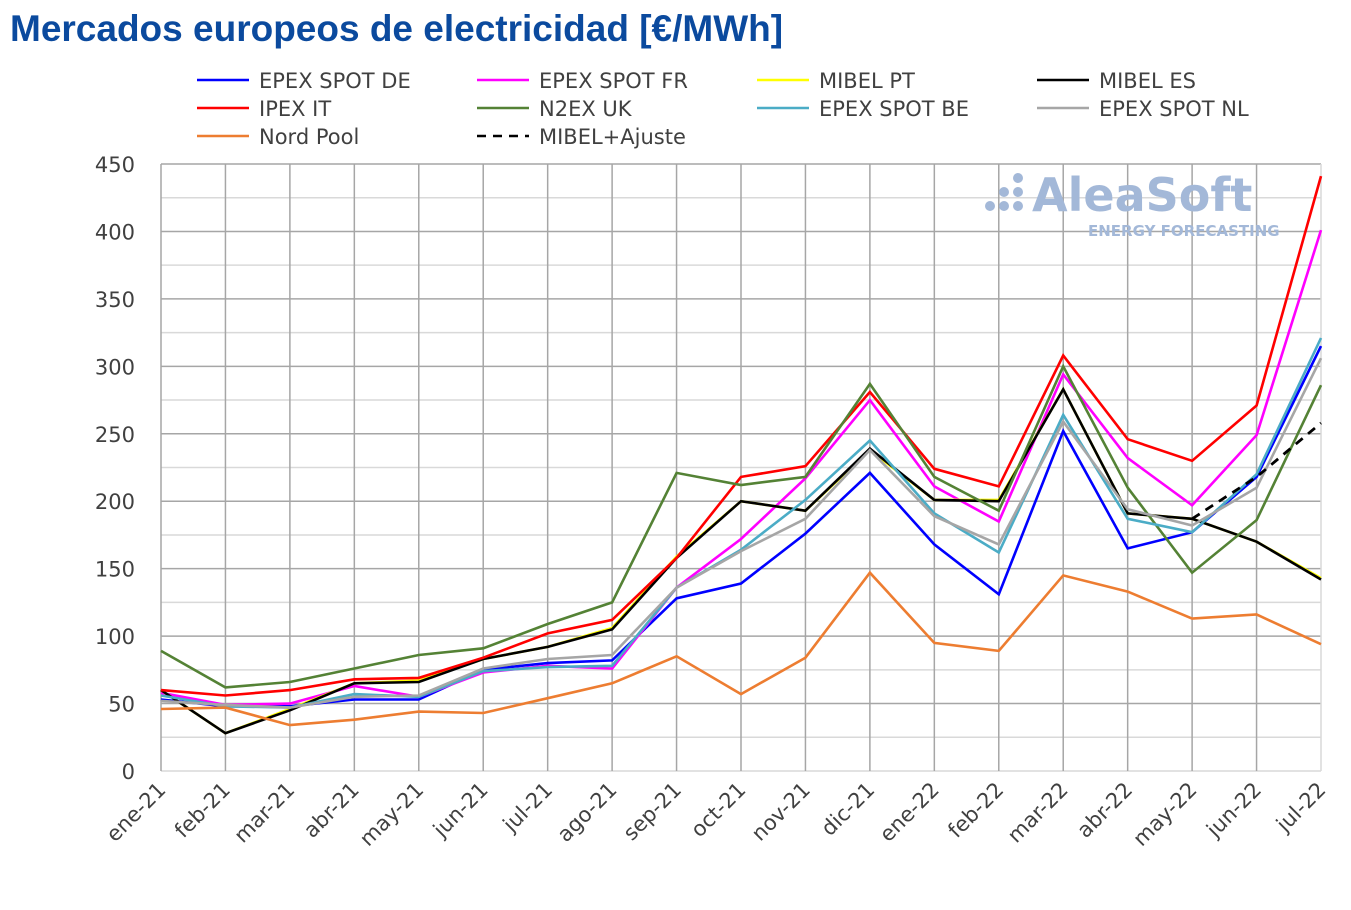 The image size is (1351, 910). Describe the element at coordinates (894, 109) in the screenshot. I see `legend-label: EPEX SPOT BE` at that location.